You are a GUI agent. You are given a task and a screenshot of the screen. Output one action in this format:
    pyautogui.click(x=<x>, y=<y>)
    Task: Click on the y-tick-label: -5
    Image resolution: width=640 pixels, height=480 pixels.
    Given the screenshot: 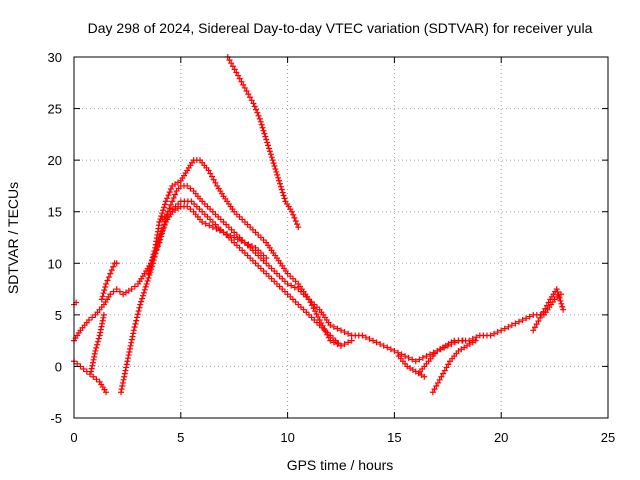 What is the action you would take?
    pyautogui.click(x=56, y=418)
    